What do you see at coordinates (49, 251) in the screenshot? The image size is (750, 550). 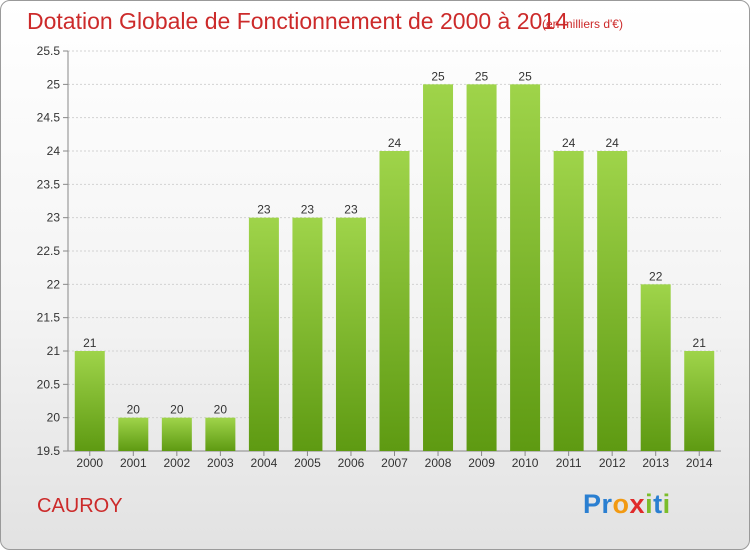 I see `y-tick-label: 22.5` at bounding box center [49, 251].